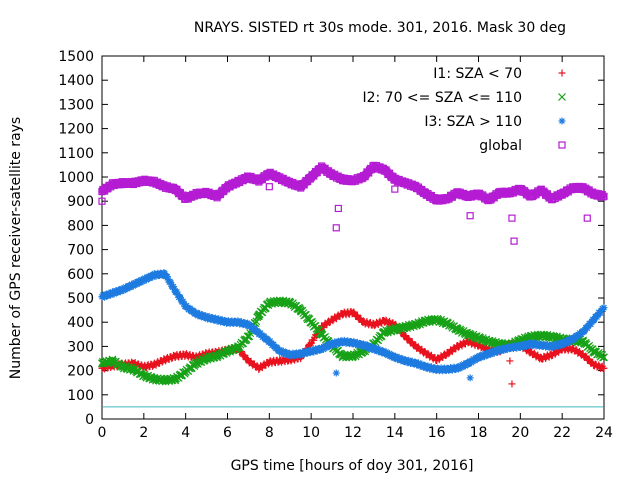 Image resolution: width=640 pixels, height=480 pixels. Describe the element at coordinates (311, 433) in the screenshot. I see `x-tick-label: 10` at that location.